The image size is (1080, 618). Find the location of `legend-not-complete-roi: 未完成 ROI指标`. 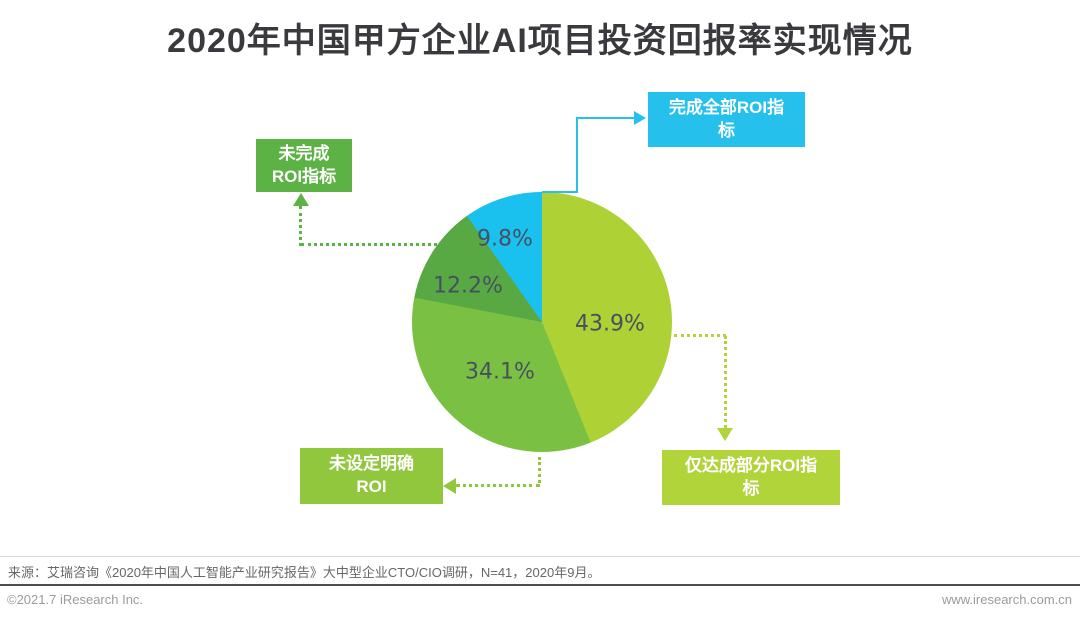

legend-not-complete-roi: 未完成 ROI指标 is located at coordinates (304, 165).